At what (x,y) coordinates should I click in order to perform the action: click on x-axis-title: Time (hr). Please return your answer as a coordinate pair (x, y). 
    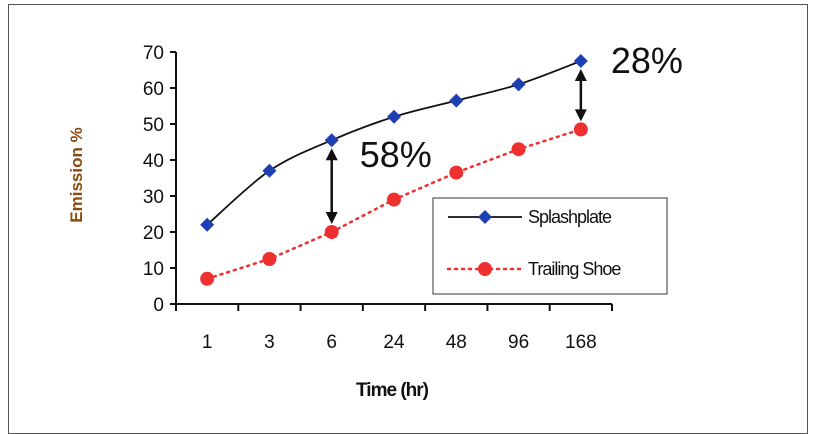
    Looking at the image, I should click on (392, 390).